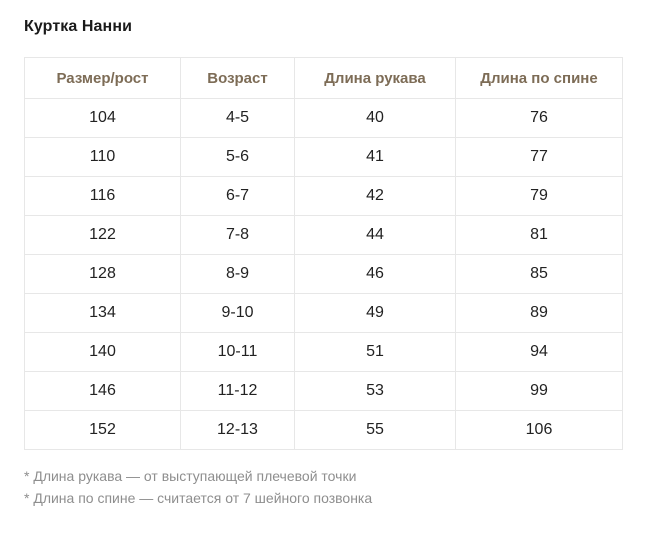  I want to click on table-cell: 42, so click(375, 196).